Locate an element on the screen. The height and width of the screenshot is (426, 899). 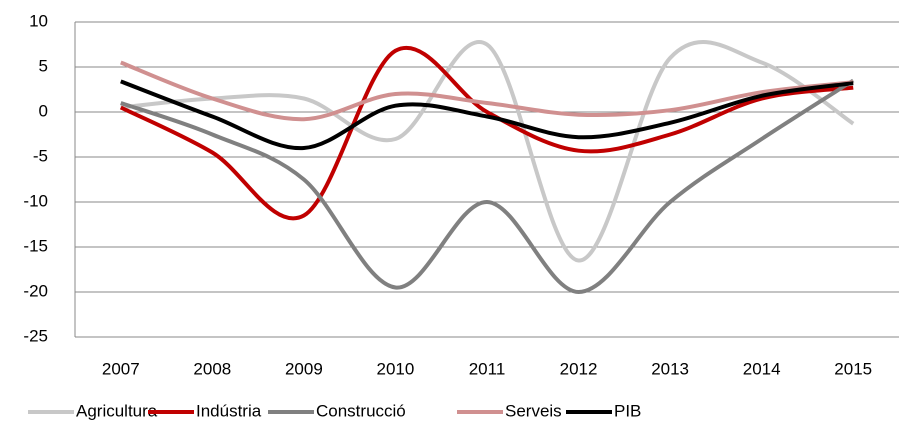
legend-label: PIB is located at coordinates (627, 410).